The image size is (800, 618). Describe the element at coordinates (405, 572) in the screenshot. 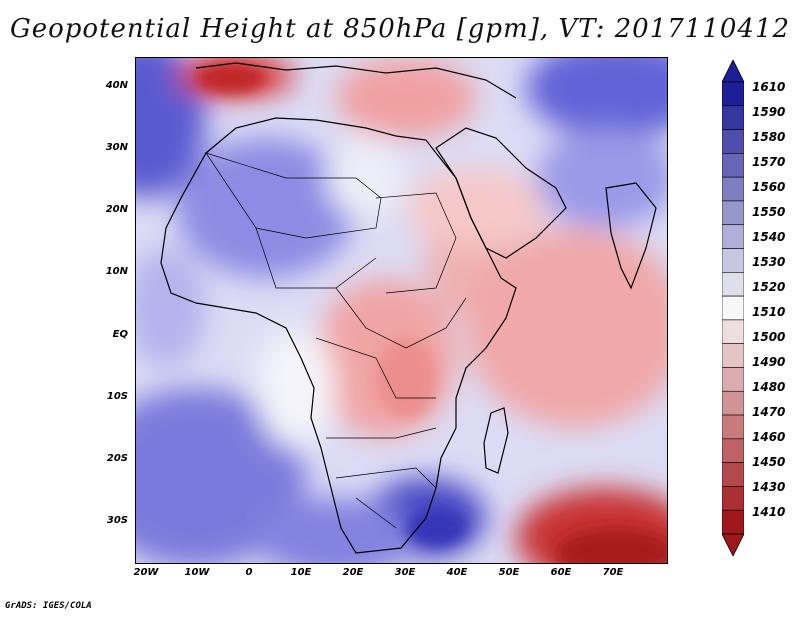

I see `lon-label-30e: 30E` at that location.